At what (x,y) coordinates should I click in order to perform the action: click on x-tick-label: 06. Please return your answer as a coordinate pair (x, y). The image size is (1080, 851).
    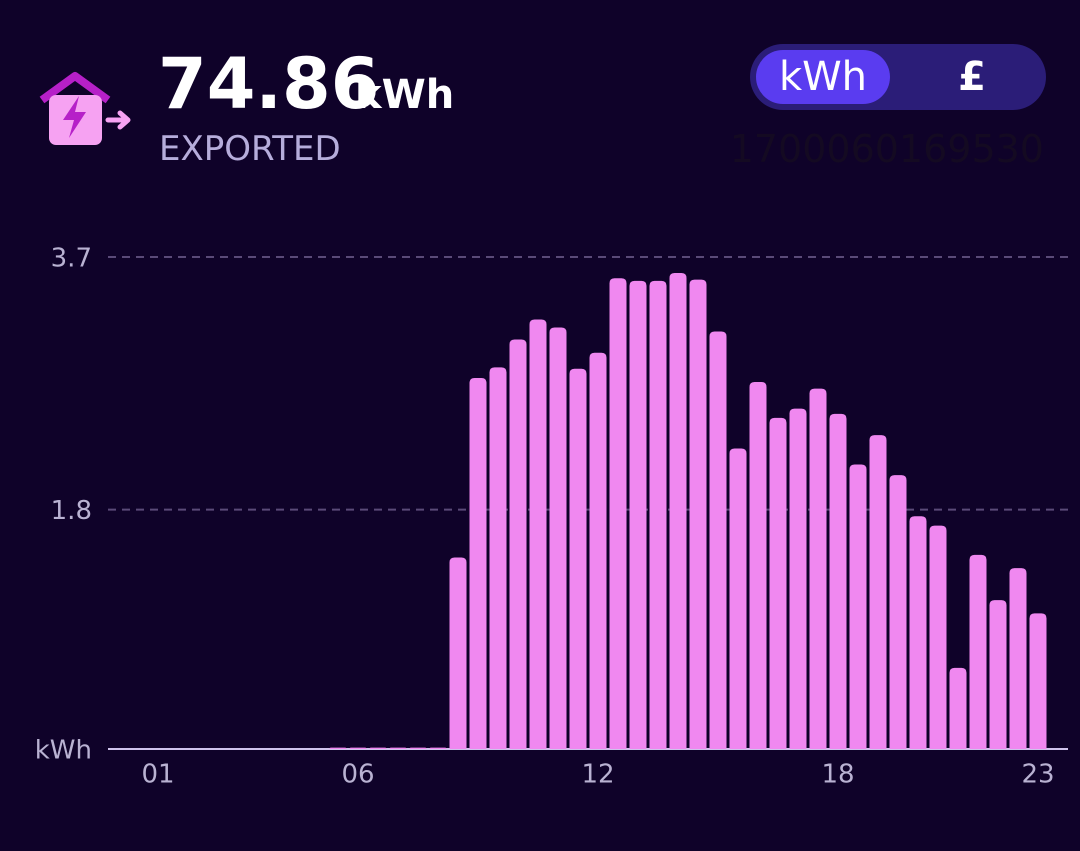
    Looking at the image, I should click on (357, 775).